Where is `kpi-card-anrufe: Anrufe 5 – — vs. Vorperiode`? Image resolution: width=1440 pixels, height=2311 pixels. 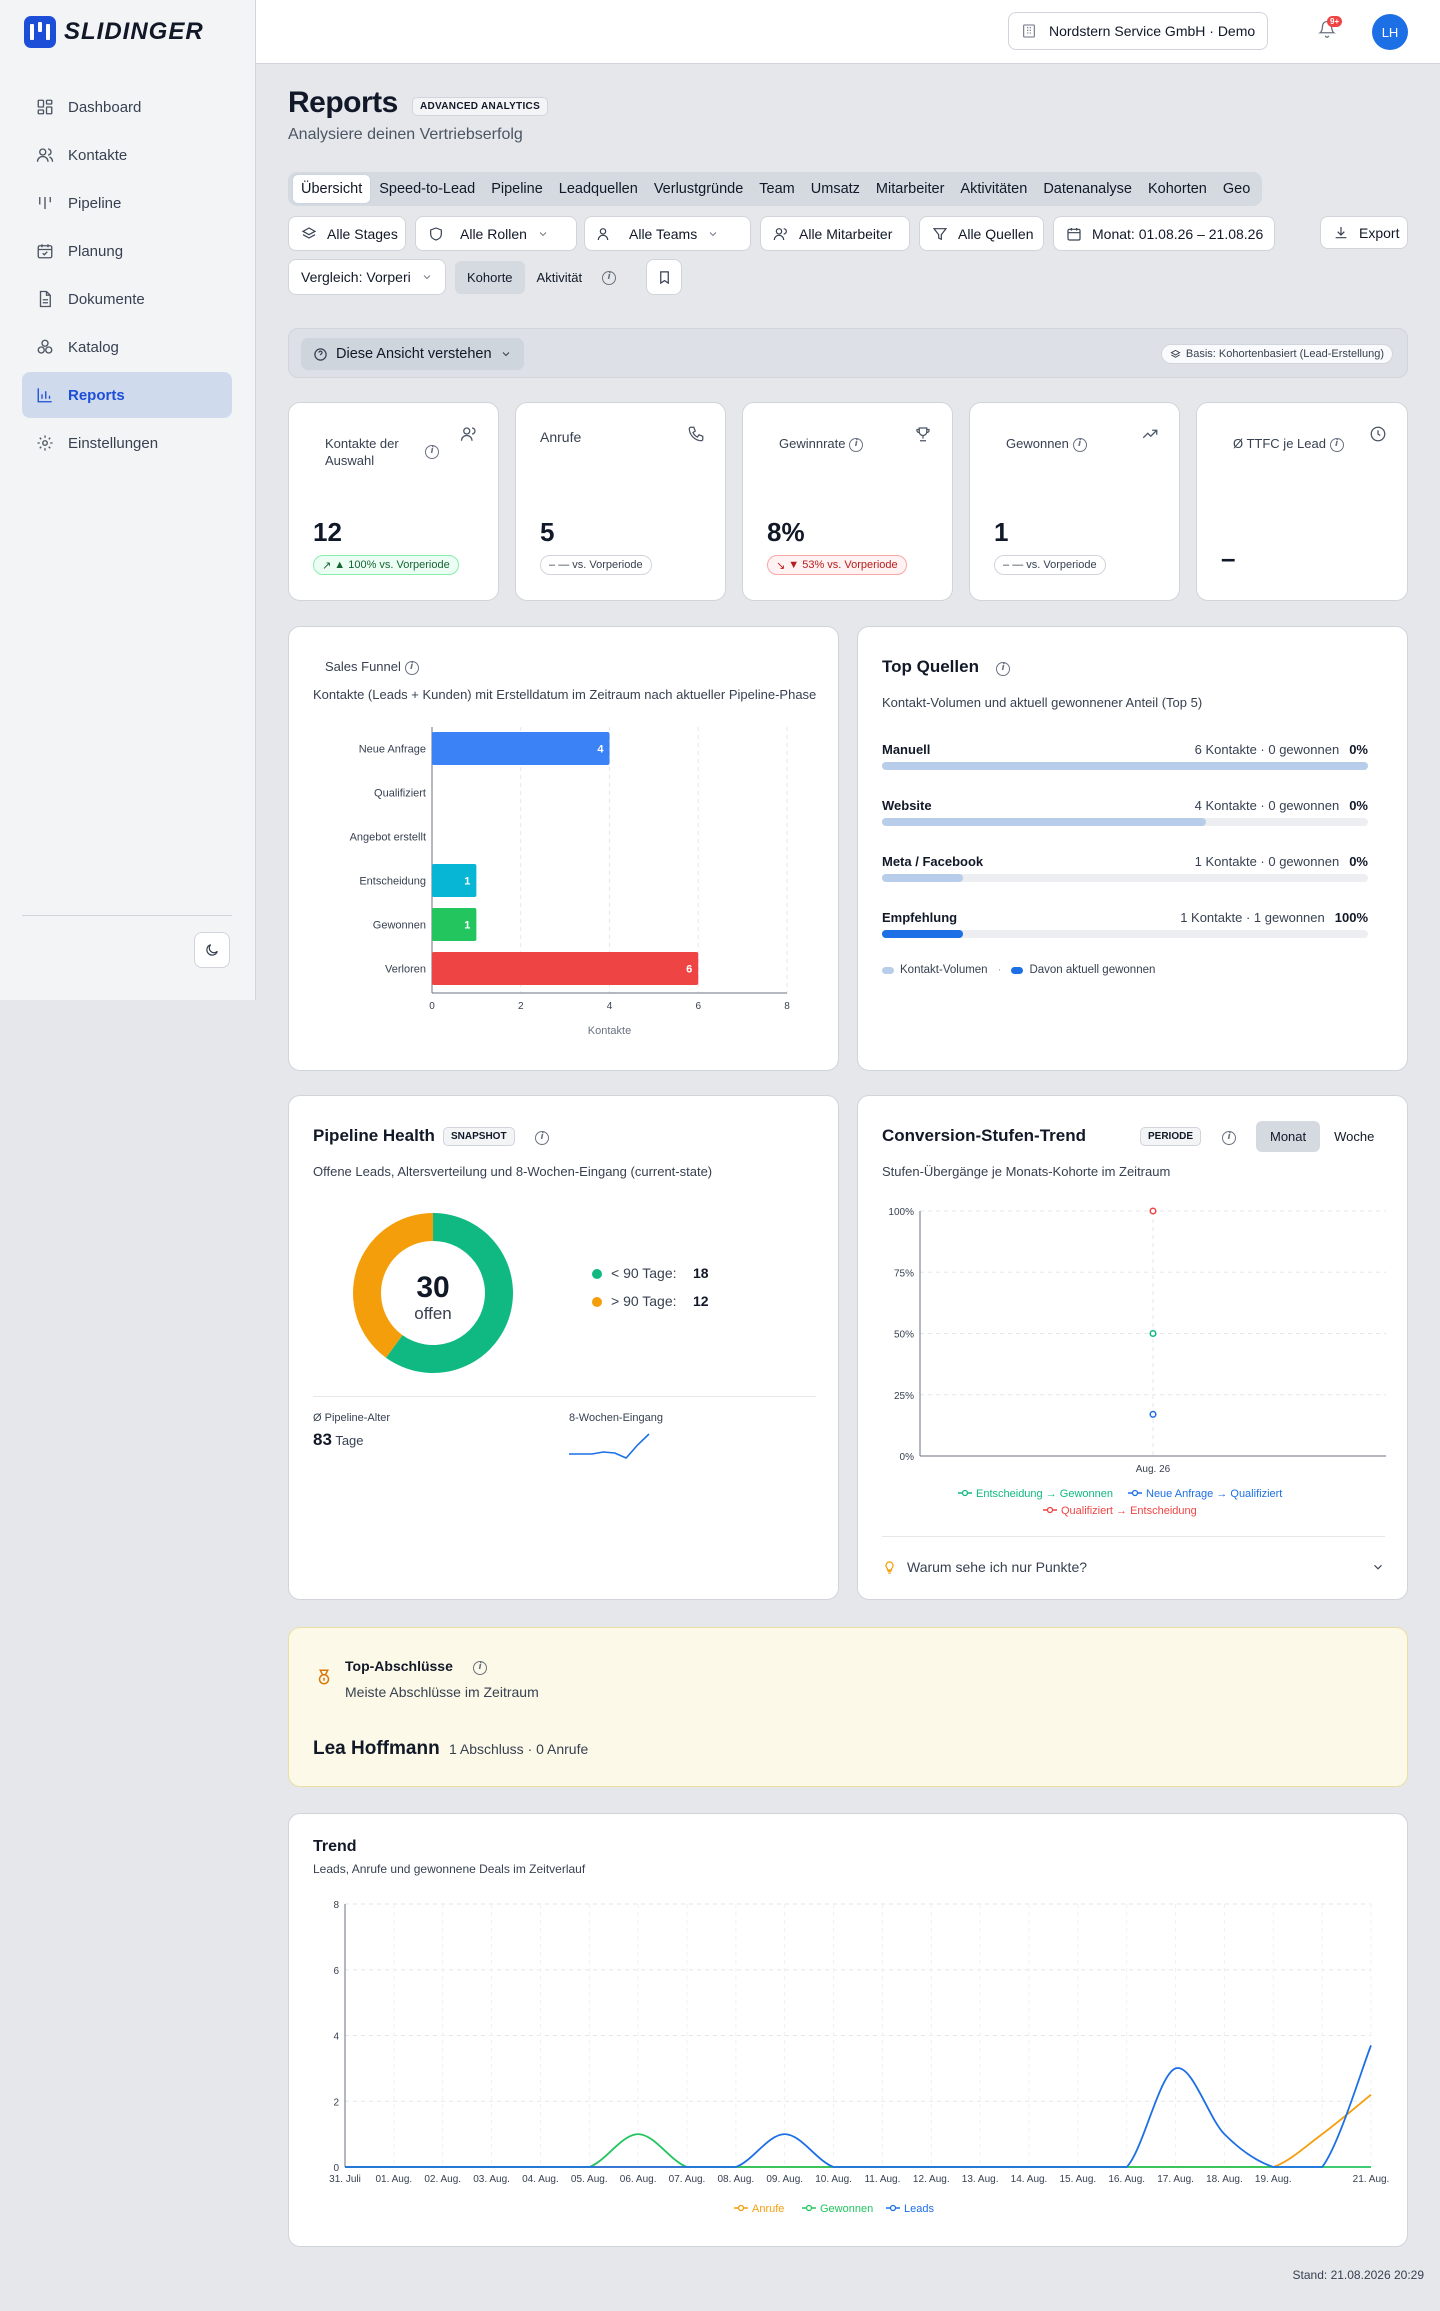 kpi-card-anrufe: Anrufe 5 – — vs. Vorperiode is located at coordinates (620, 501).